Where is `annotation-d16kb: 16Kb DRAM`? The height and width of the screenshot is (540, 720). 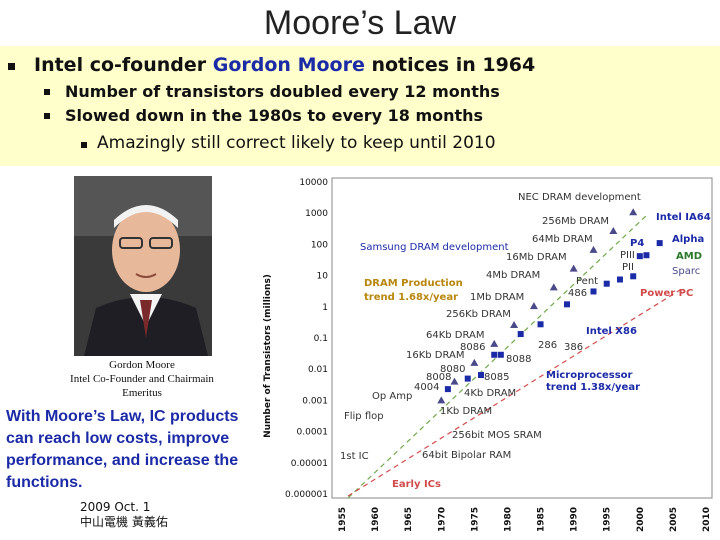
annotation-d16kb: 16Kb DRAM is located at coordinates (435, 355).